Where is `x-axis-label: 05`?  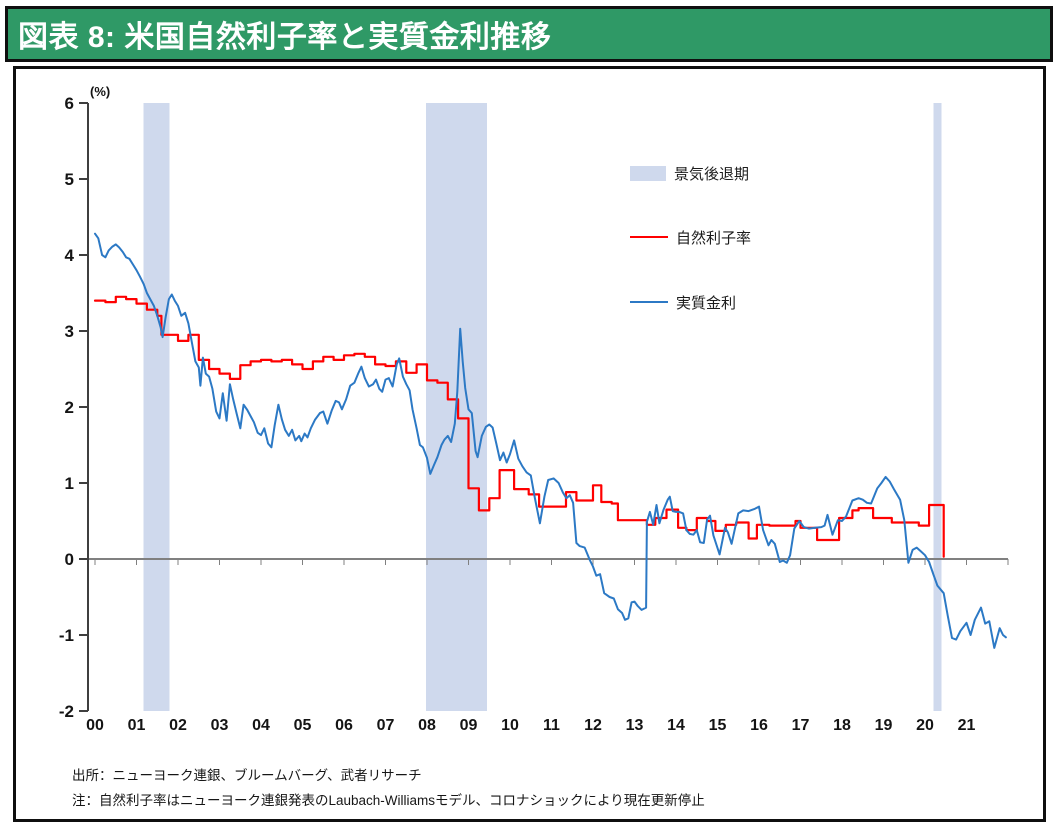 x-axis-label: 05 is located at coordinates (303, 725).